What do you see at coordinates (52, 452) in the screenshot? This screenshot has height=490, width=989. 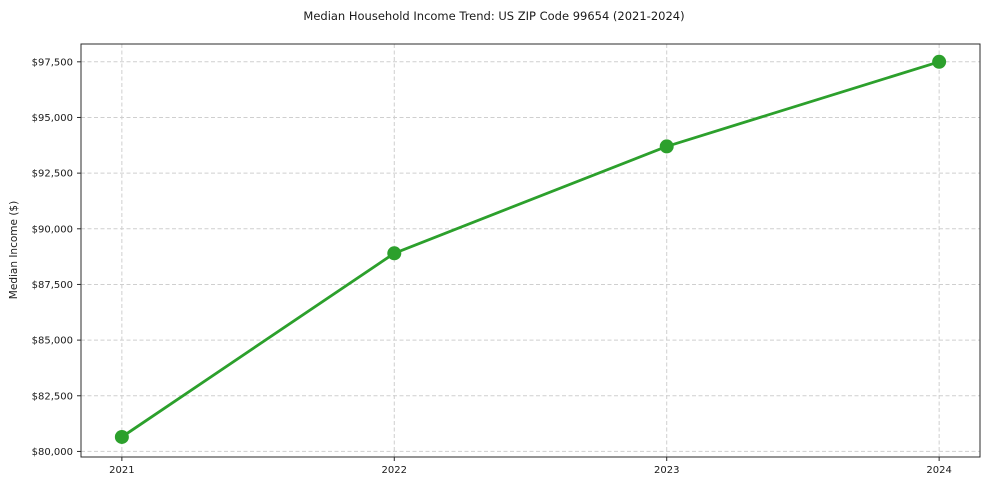 I see `y-tick-label: $80,000` at bounding box center [52, 452].